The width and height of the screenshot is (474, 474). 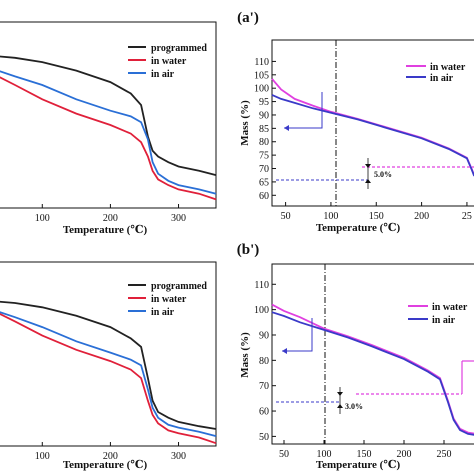 What do you see at coordinates (297, 335) in the screenshot?
I see `arrow-bracket-bottom-right` at bounding box center [297, 335].